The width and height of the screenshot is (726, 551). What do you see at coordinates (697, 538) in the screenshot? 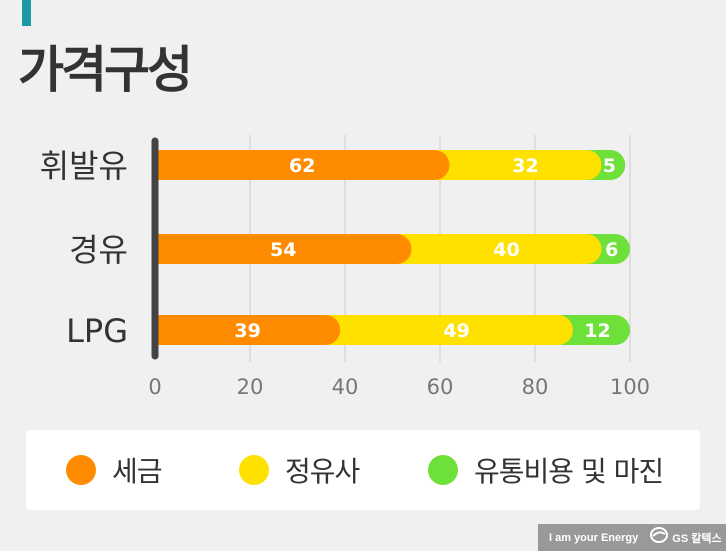
I see `footer-logo-text: GS 칼텍스` at bounding box center [697, 538].